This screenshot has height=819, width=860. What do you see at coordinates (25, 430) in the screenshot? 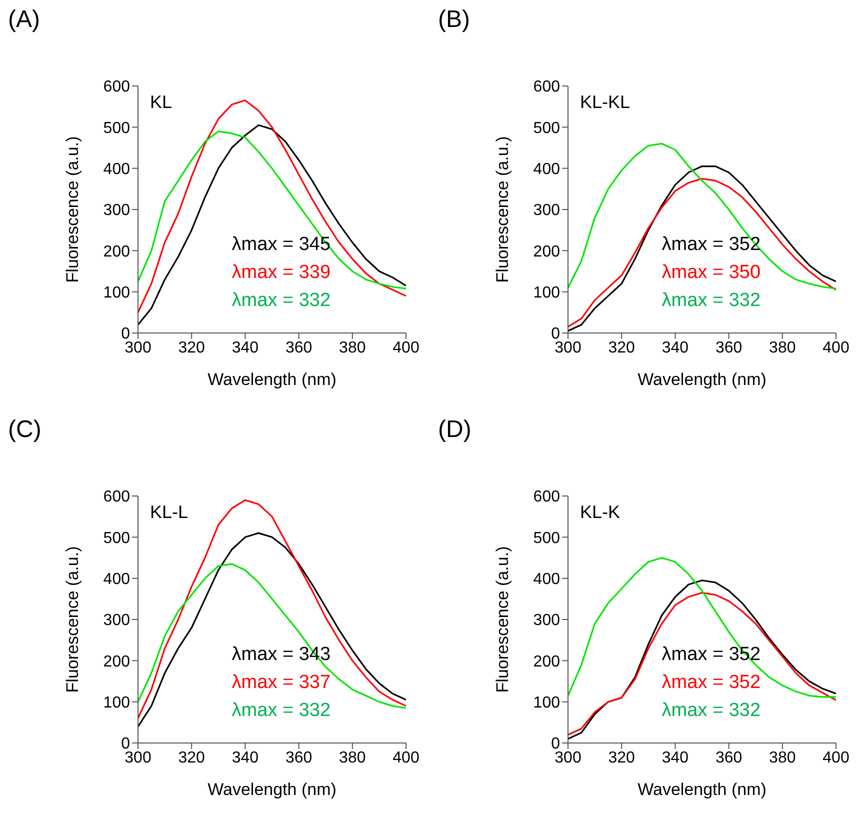
I see `chart-title: (C)` at bounding box center [25, 430].